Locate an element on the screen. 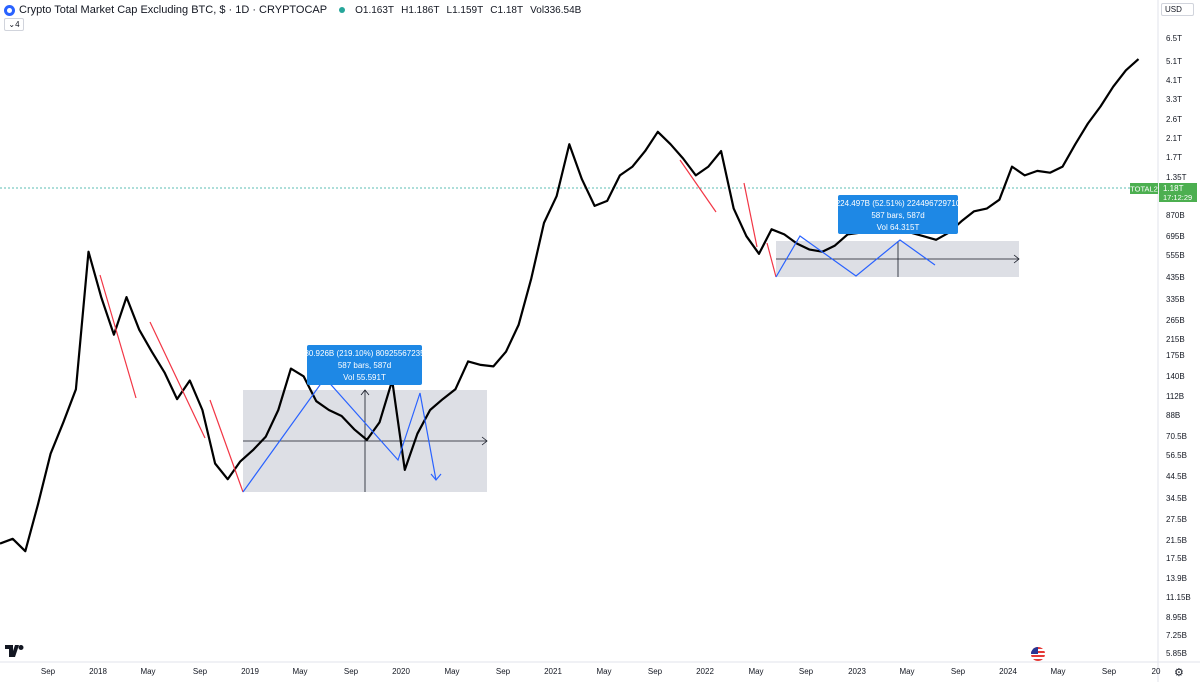 This screenshot has width=1200, height=682. y-tick-label: 8.95B is located at coordinates (1176, 617).